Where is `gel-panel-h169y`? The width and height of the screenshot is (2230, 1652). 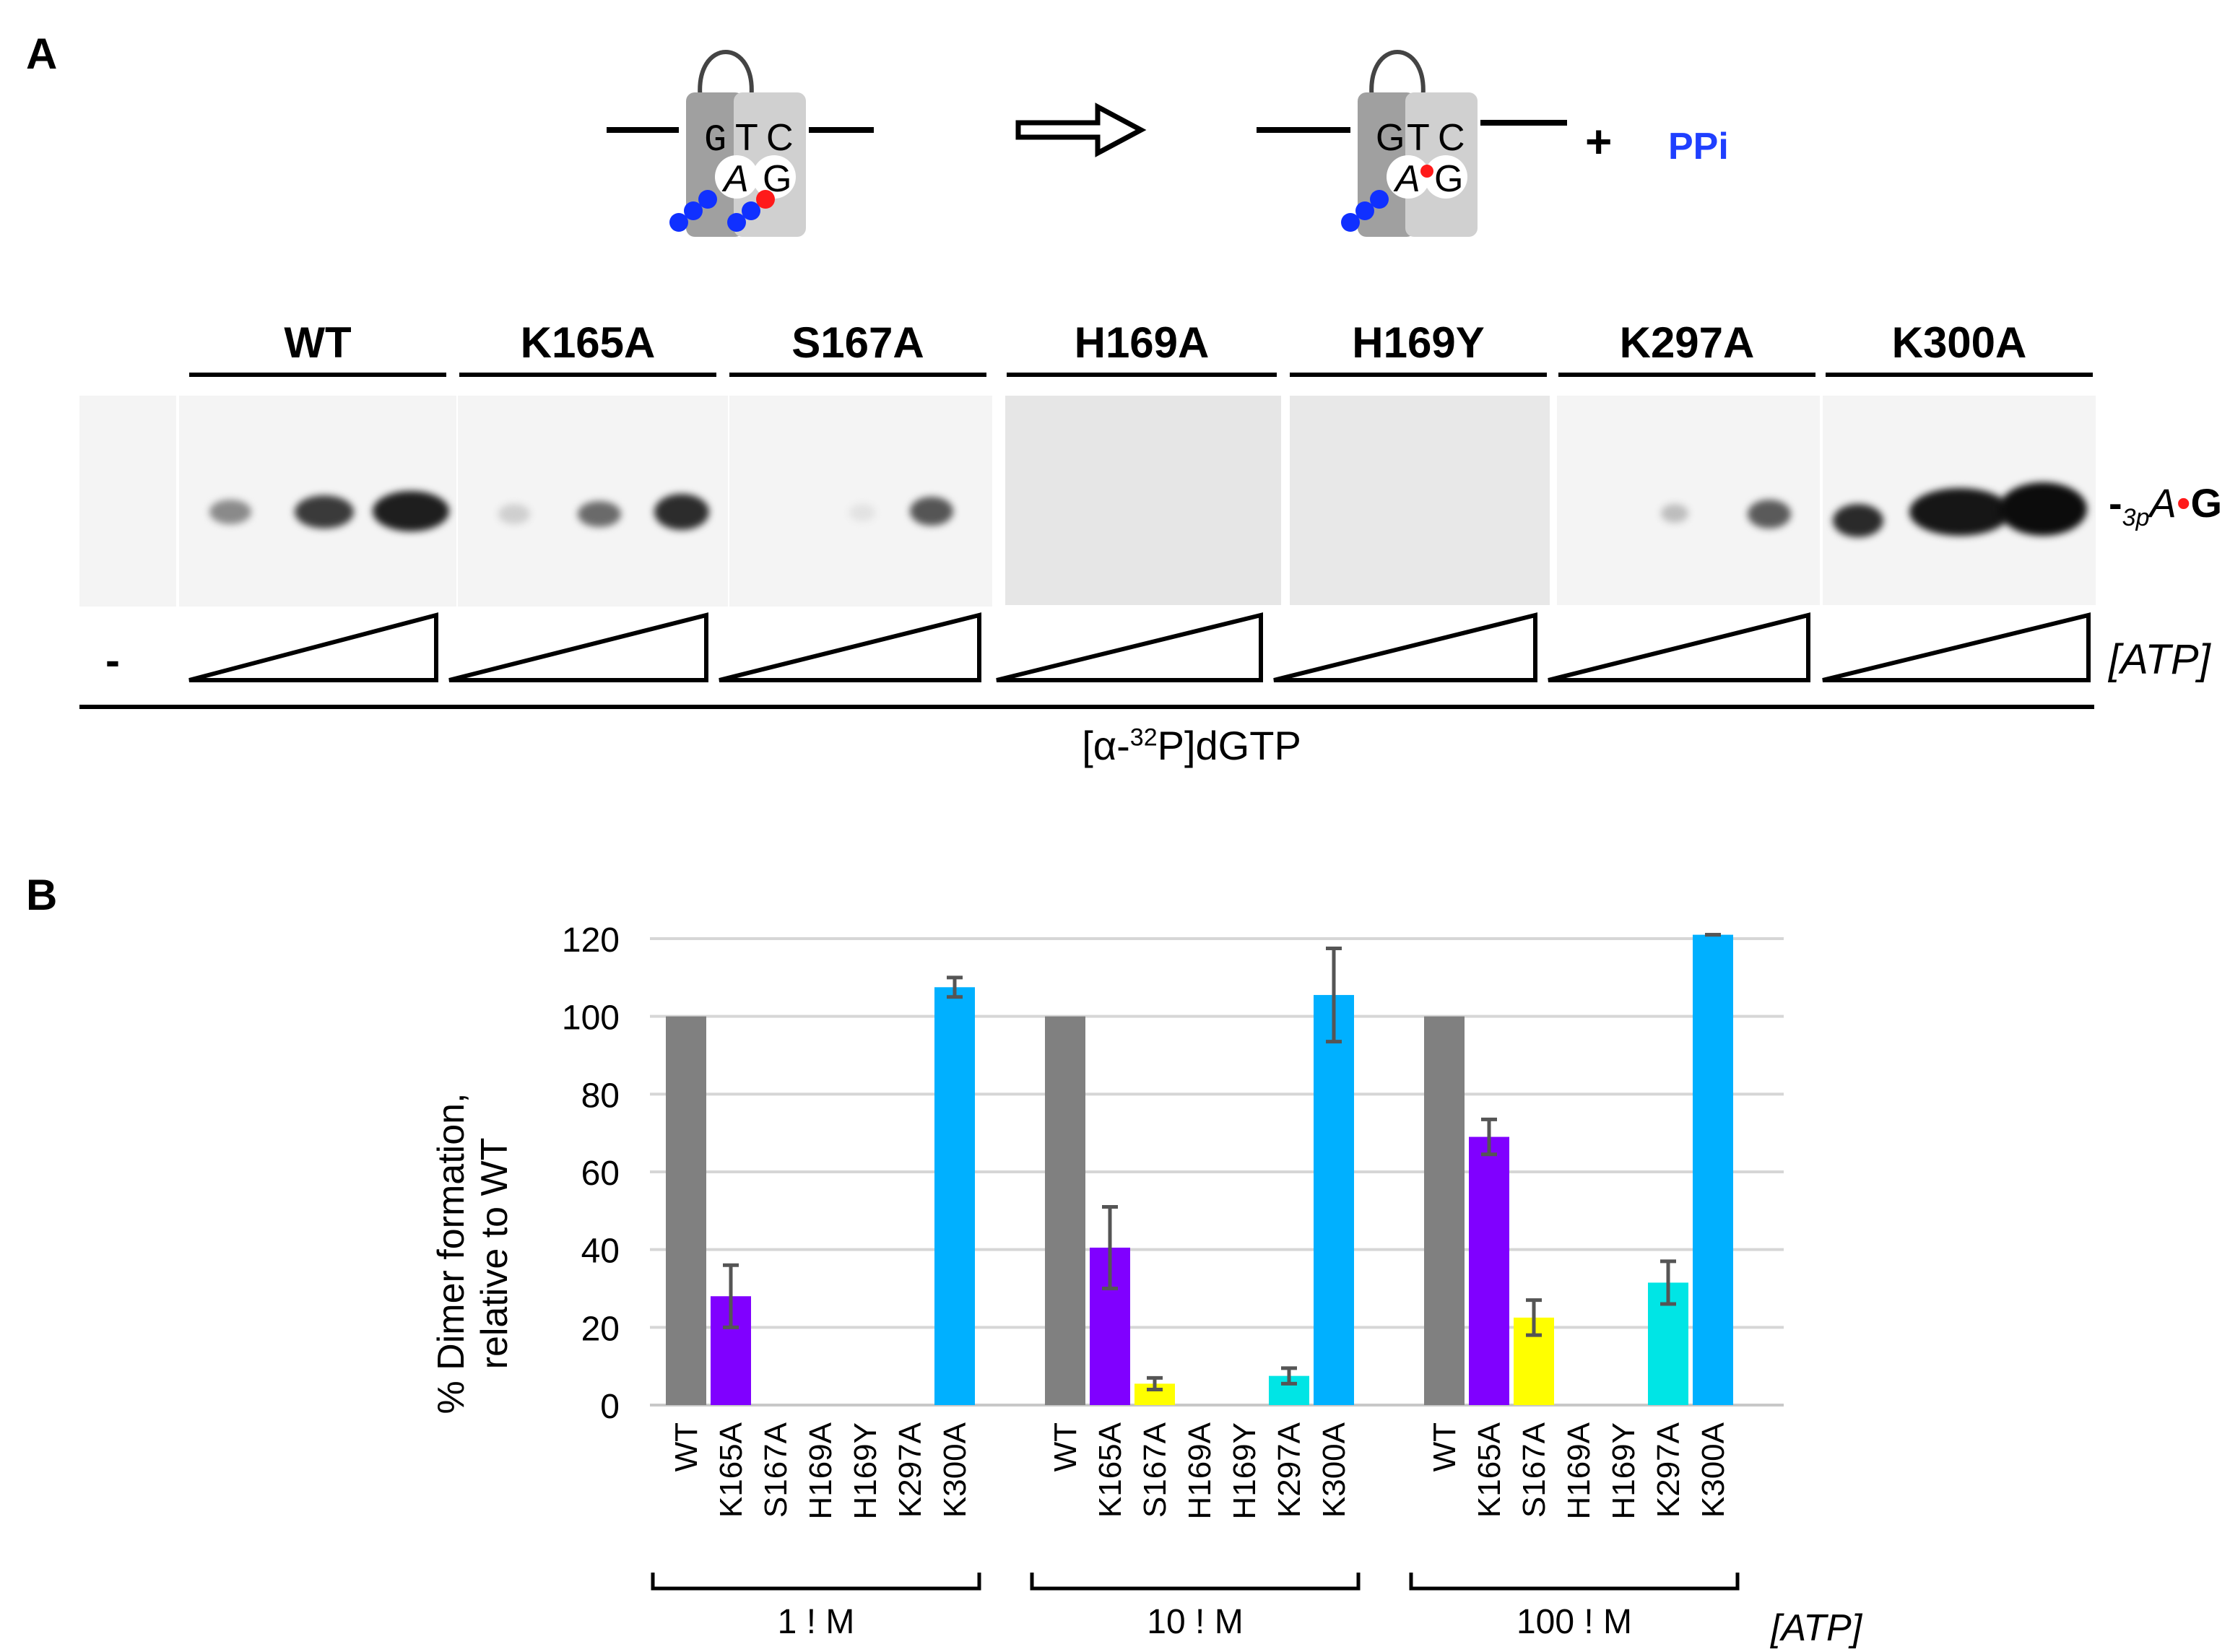
gel-panel-h169y is located at coordinates (1420, 500).